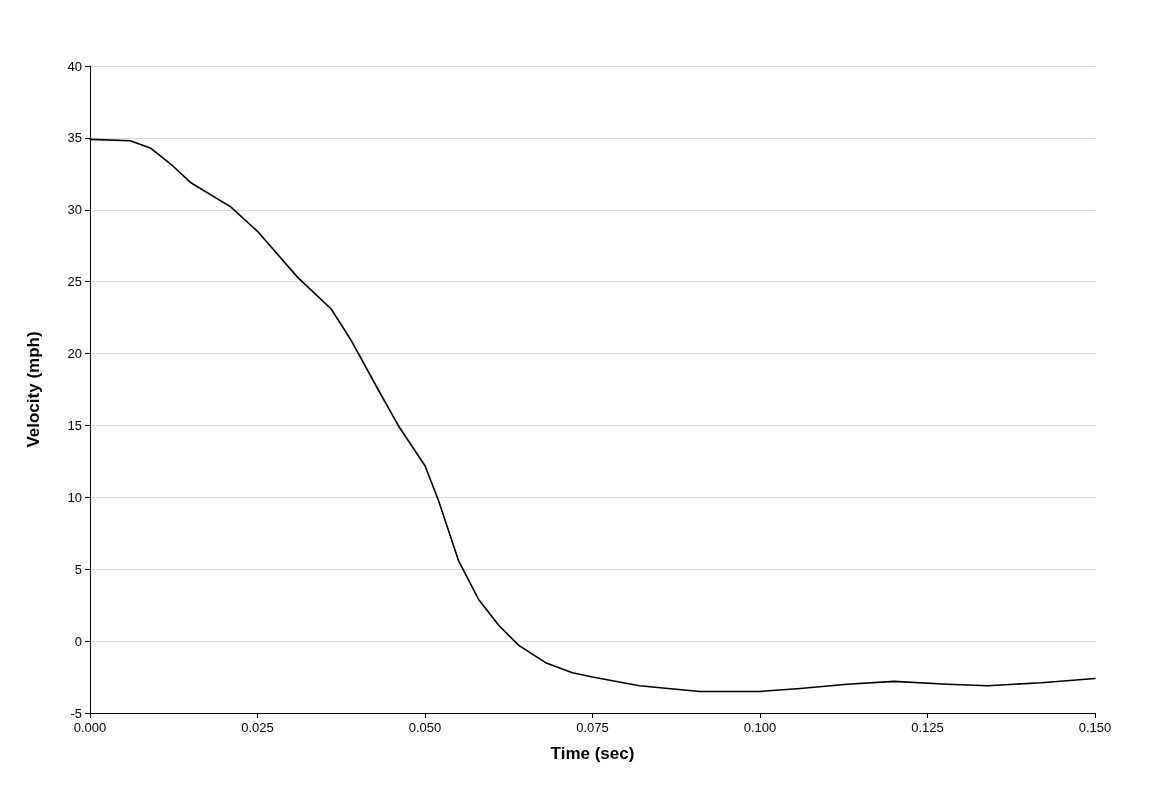  What do you see at coordinates (425, 727) in the screenshot?
I see `x-tick-label: 0.050` at bounding box center [425, 727].